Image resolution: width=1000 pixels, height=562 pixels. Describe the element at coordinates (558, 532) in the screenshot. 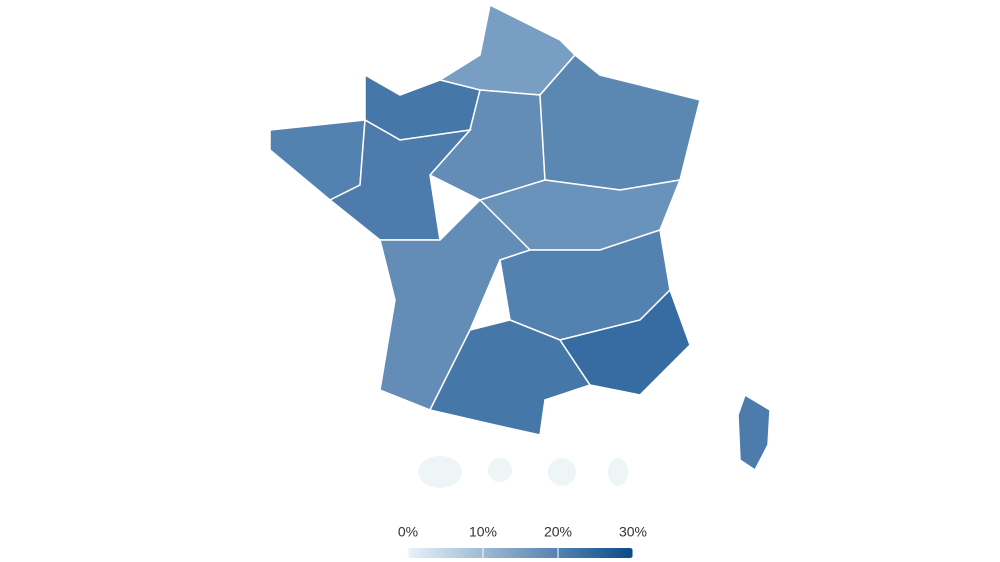

I see `colorbar-tick-label: 20%` at that location.